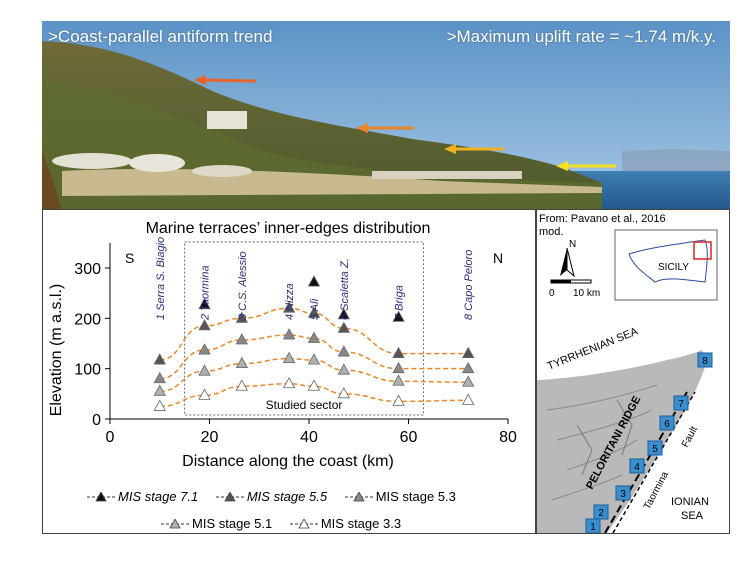  I want to click on north-label: N, so click(498, 258).